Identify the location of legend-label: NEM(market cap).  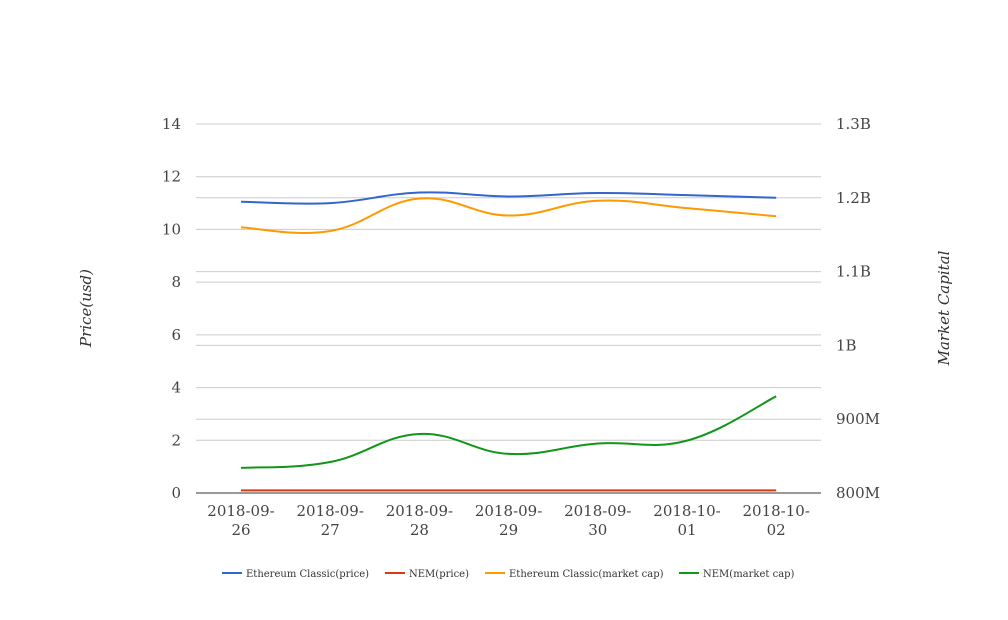
(749, 574).